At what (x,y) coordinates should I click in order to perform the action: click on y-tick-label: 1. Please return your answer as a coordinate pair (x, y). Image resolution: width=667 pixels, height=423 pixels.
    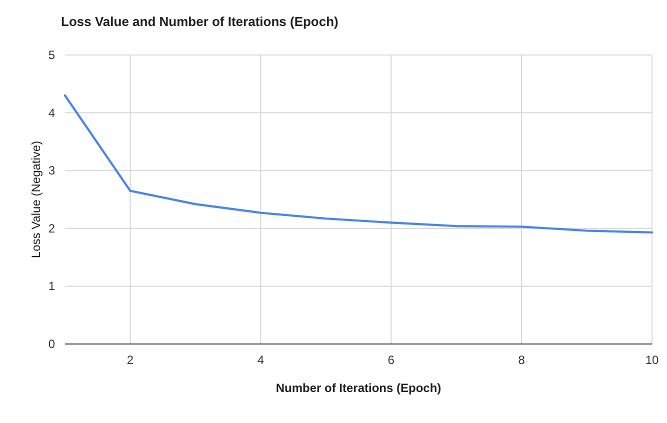
    Looking at the image, I should click on (52, 286).